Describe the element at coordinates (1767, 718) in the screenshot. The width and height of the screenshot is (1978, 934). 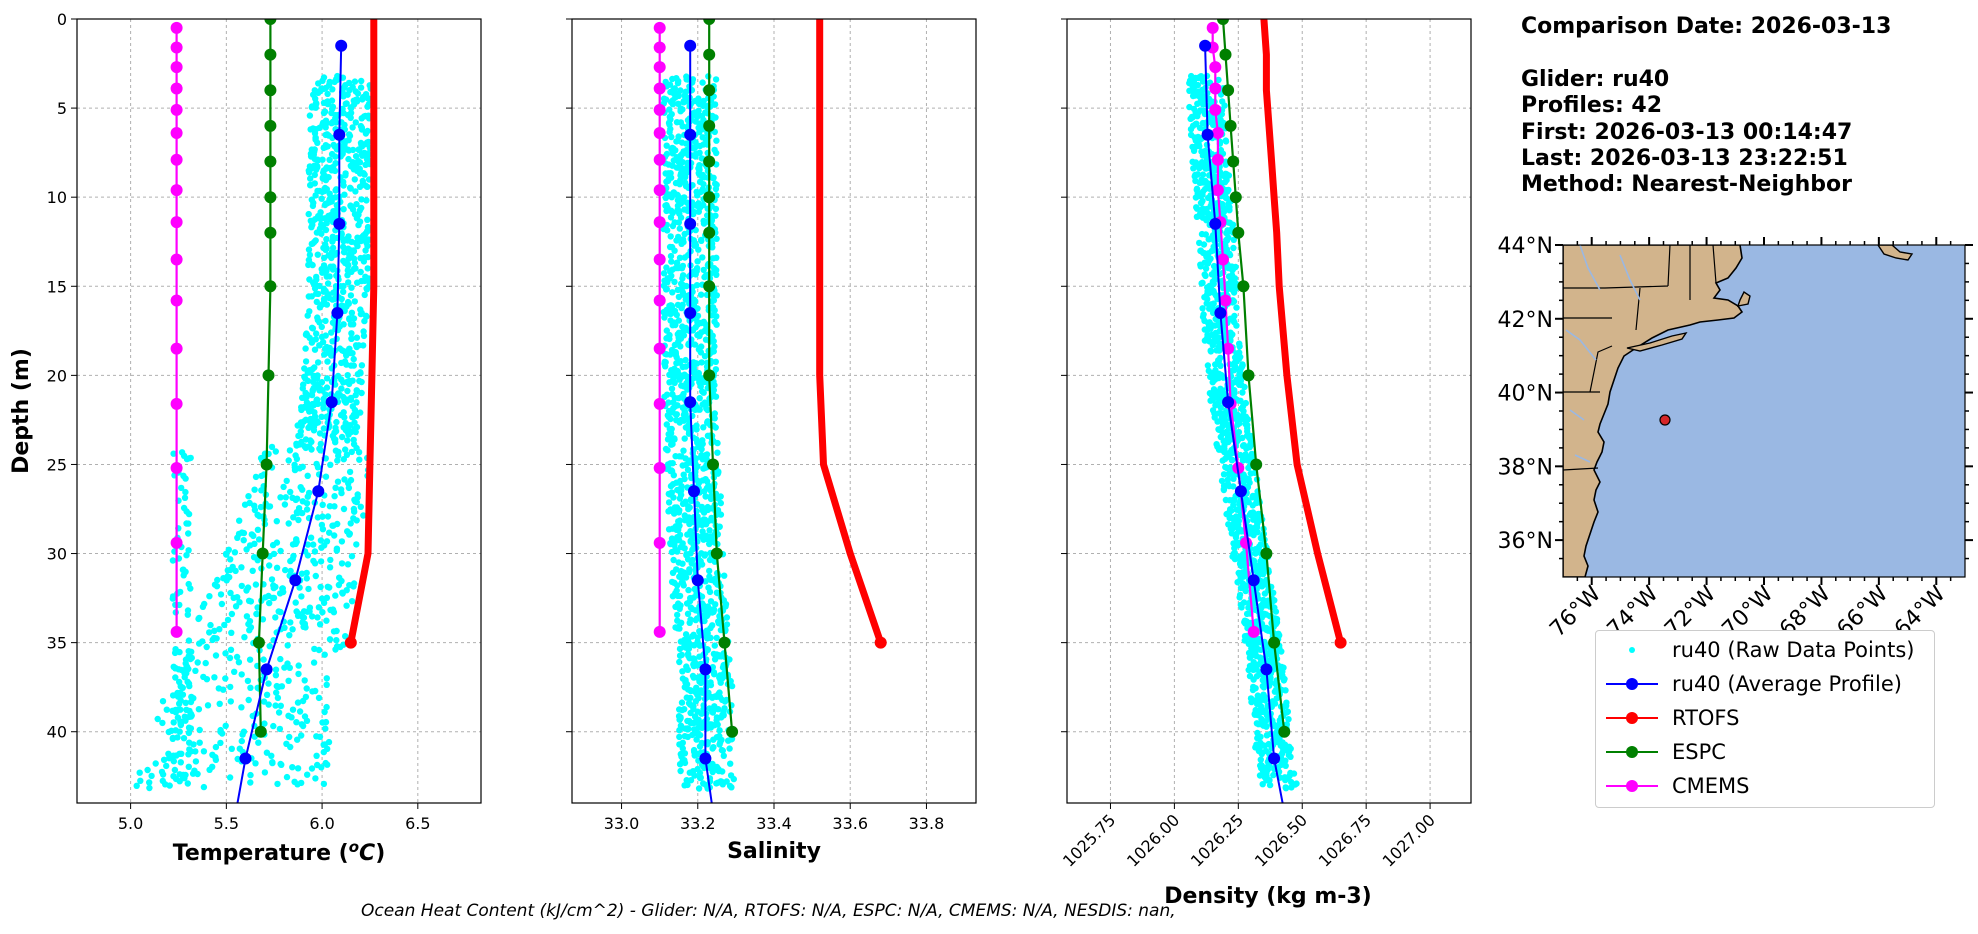
I see `legend-entry-rtofs: RTOFS` at that location.